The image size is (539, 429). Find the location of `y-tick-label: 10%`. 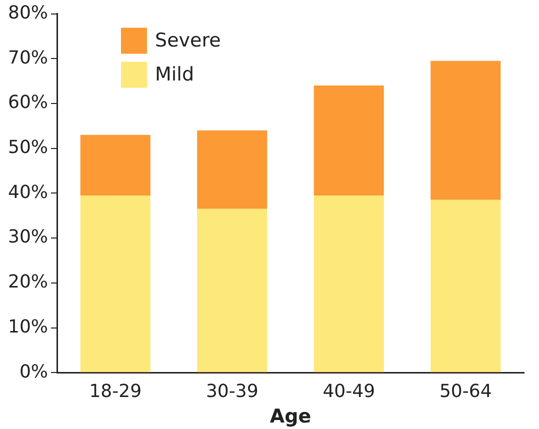

y-tick-label: 10% is located at coordinates (28, 327).